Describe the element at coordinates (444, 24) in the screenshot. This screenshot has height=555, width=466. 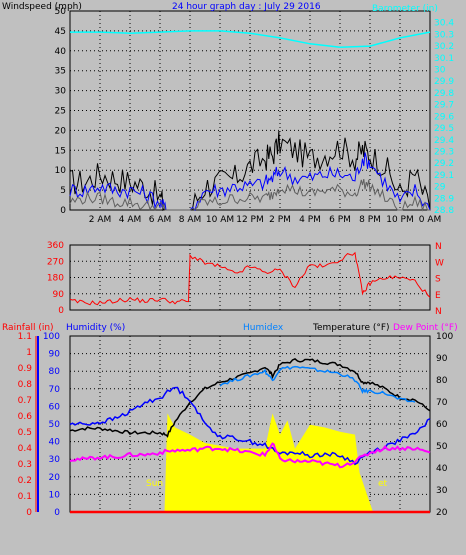
I see `barometer-tick-label: 30.4` at that location.